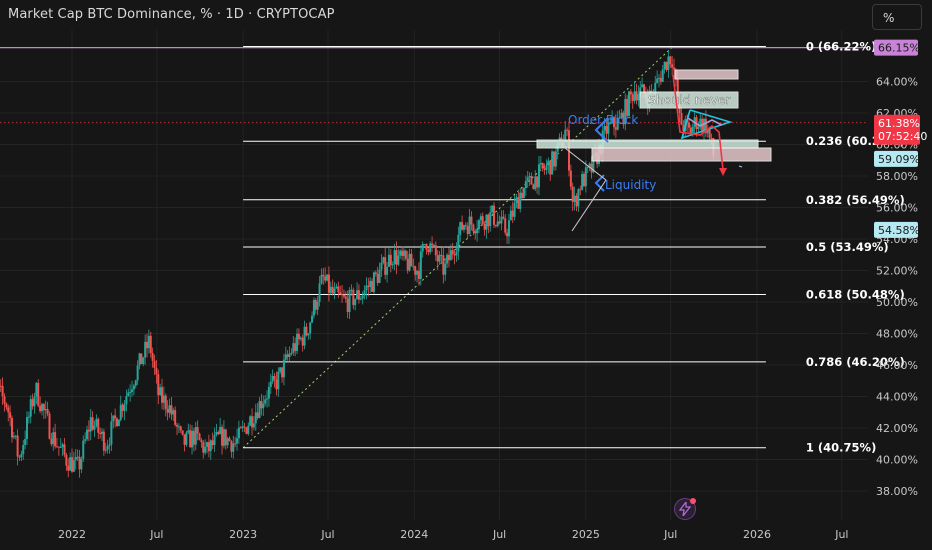 The width and height of the screenshot is (932, 550). Describe the element at coordinates (897, 397) in the screenshot. I see `y-tick-label: 44.00%` at that location.